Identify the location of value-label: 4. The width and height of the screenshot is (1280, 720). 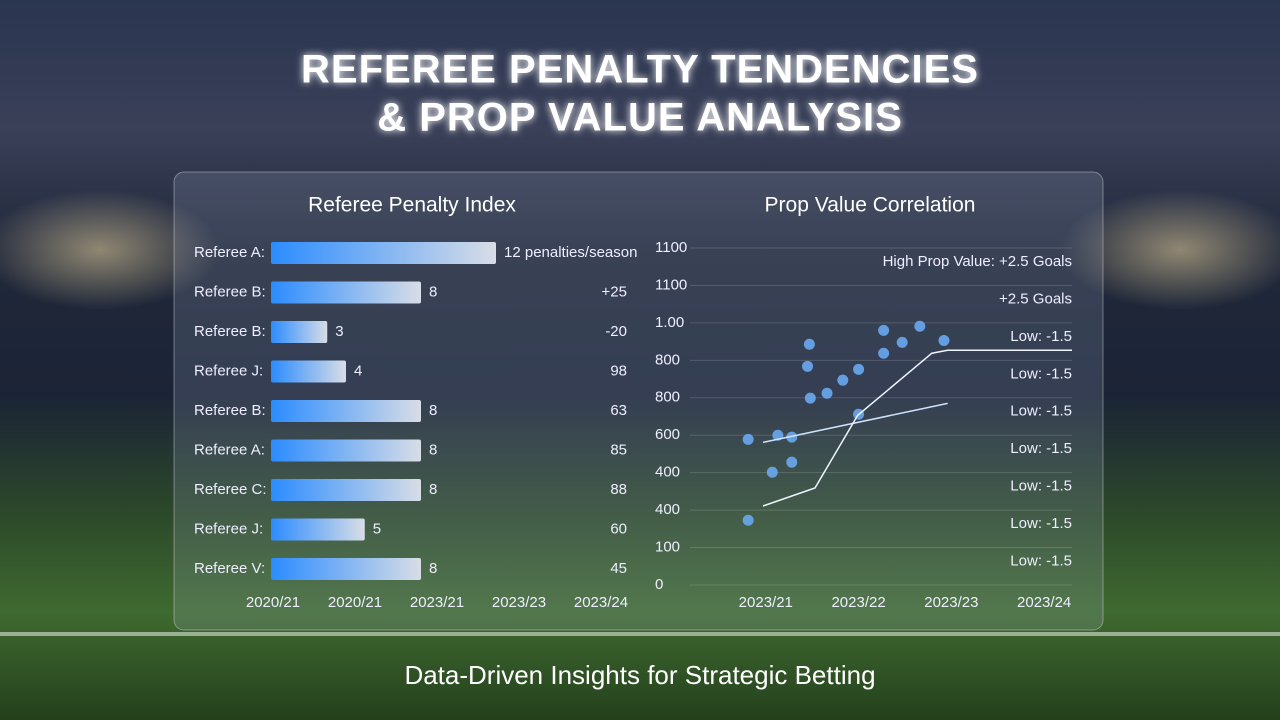
(358, 370).